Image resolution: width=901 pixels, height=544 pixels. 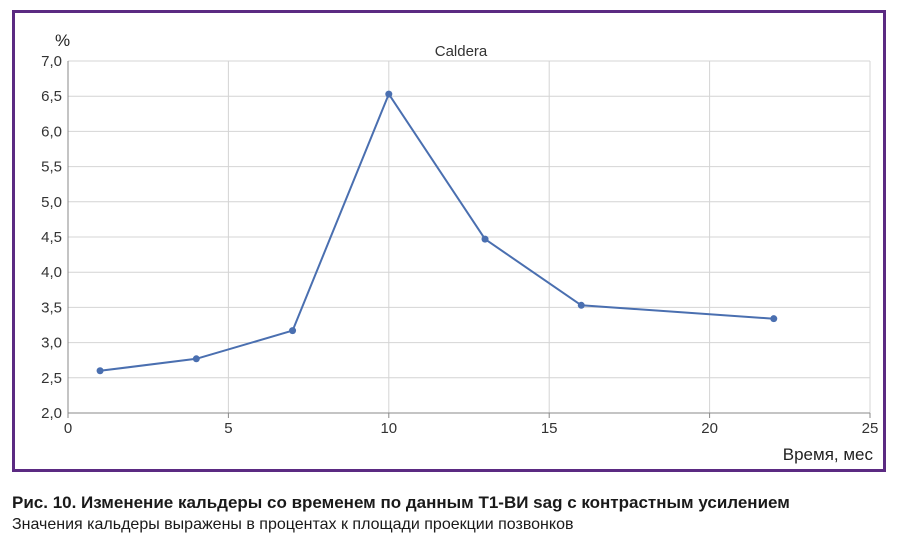 I want to click on y-tick-label: 3,0, so click(x=51, y=343).